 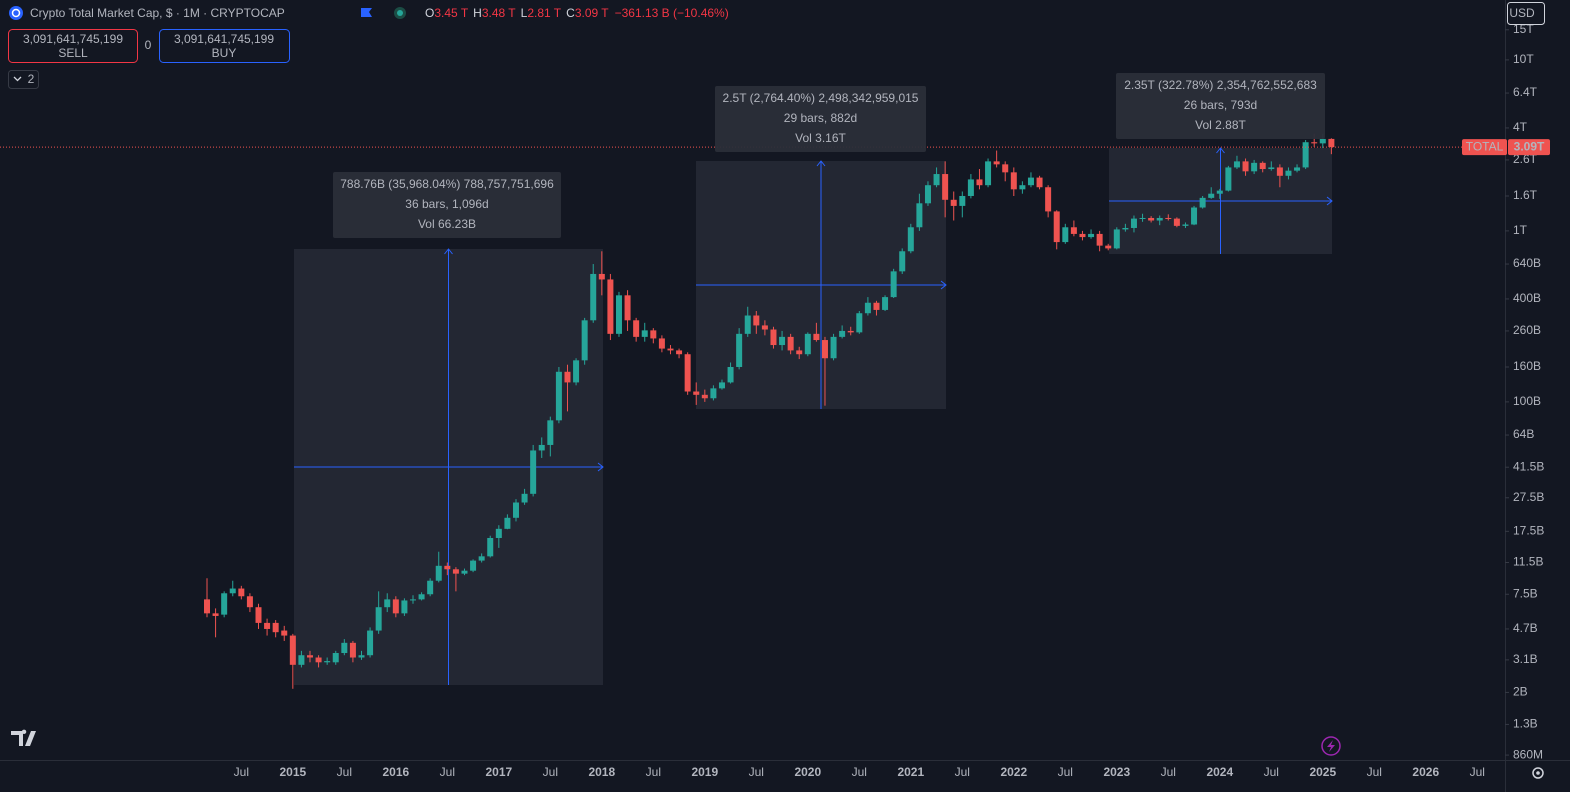 What do you see at coordinates (704, 772) in the screenshot?
I see `x-tick-label: 2019` at bounding box center [704, 772].